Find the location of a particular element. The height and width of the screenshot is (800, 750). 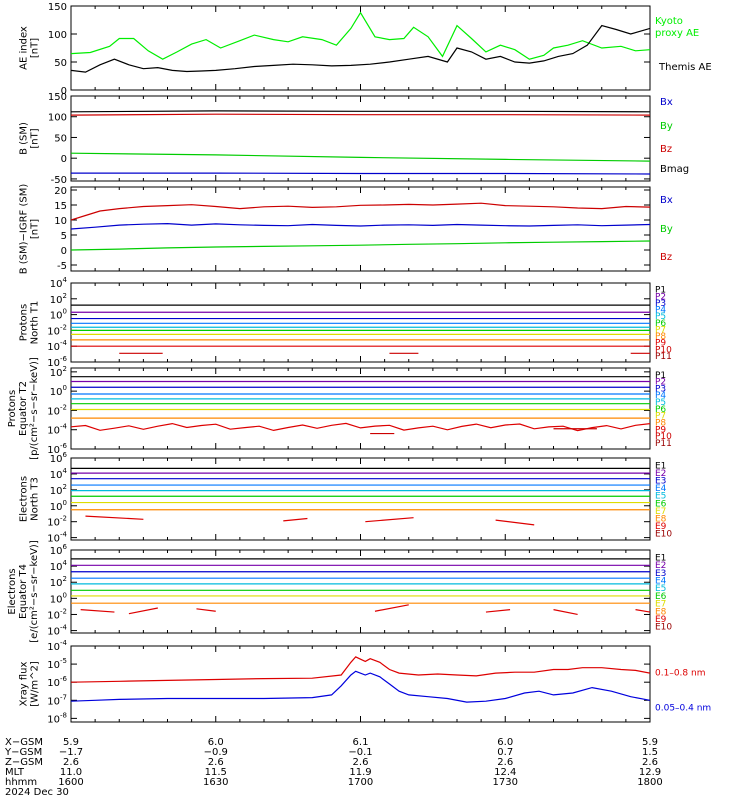

y-axis-label: B (SM) is located at coordinates (24, 138).